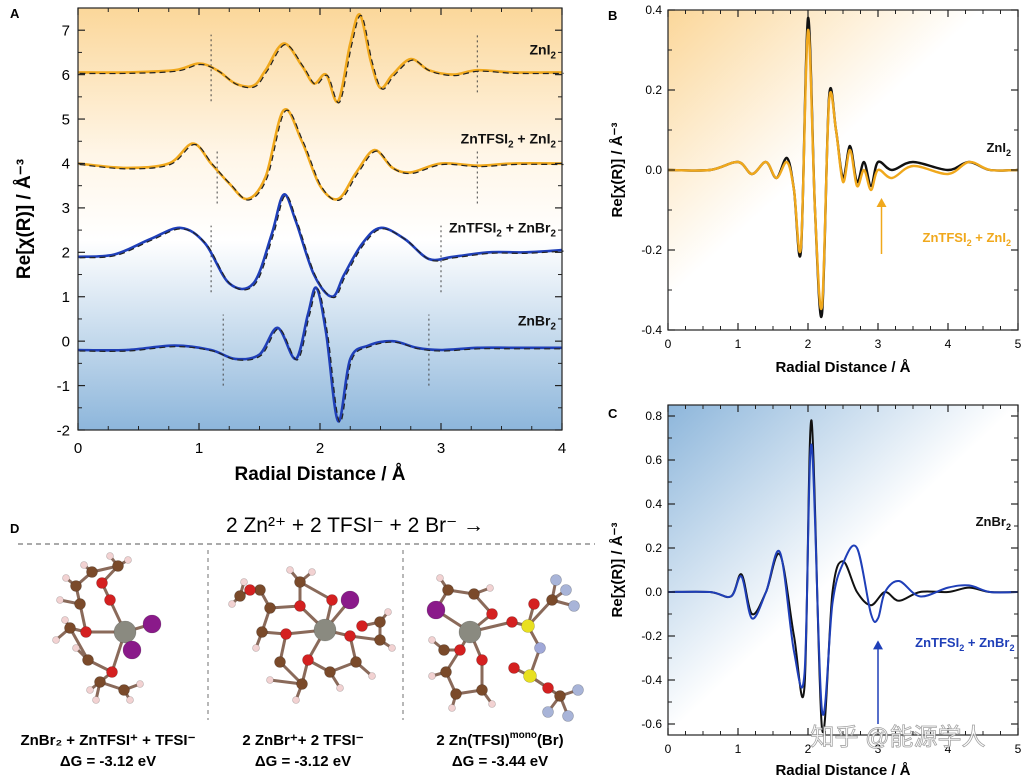 This screenshot has height=781, width=1032. Describe the element at coordinates (66, 208) in the screenshot. I see `y-tick-label-5: 3` at that location.